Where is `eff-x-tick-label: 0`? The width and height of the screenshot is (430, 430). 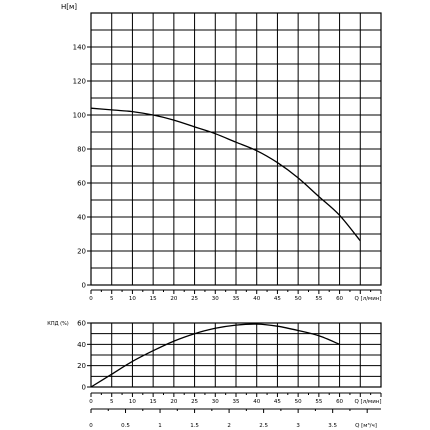
eff-x-tick-label: 0 is located at coordinates (91, 402).